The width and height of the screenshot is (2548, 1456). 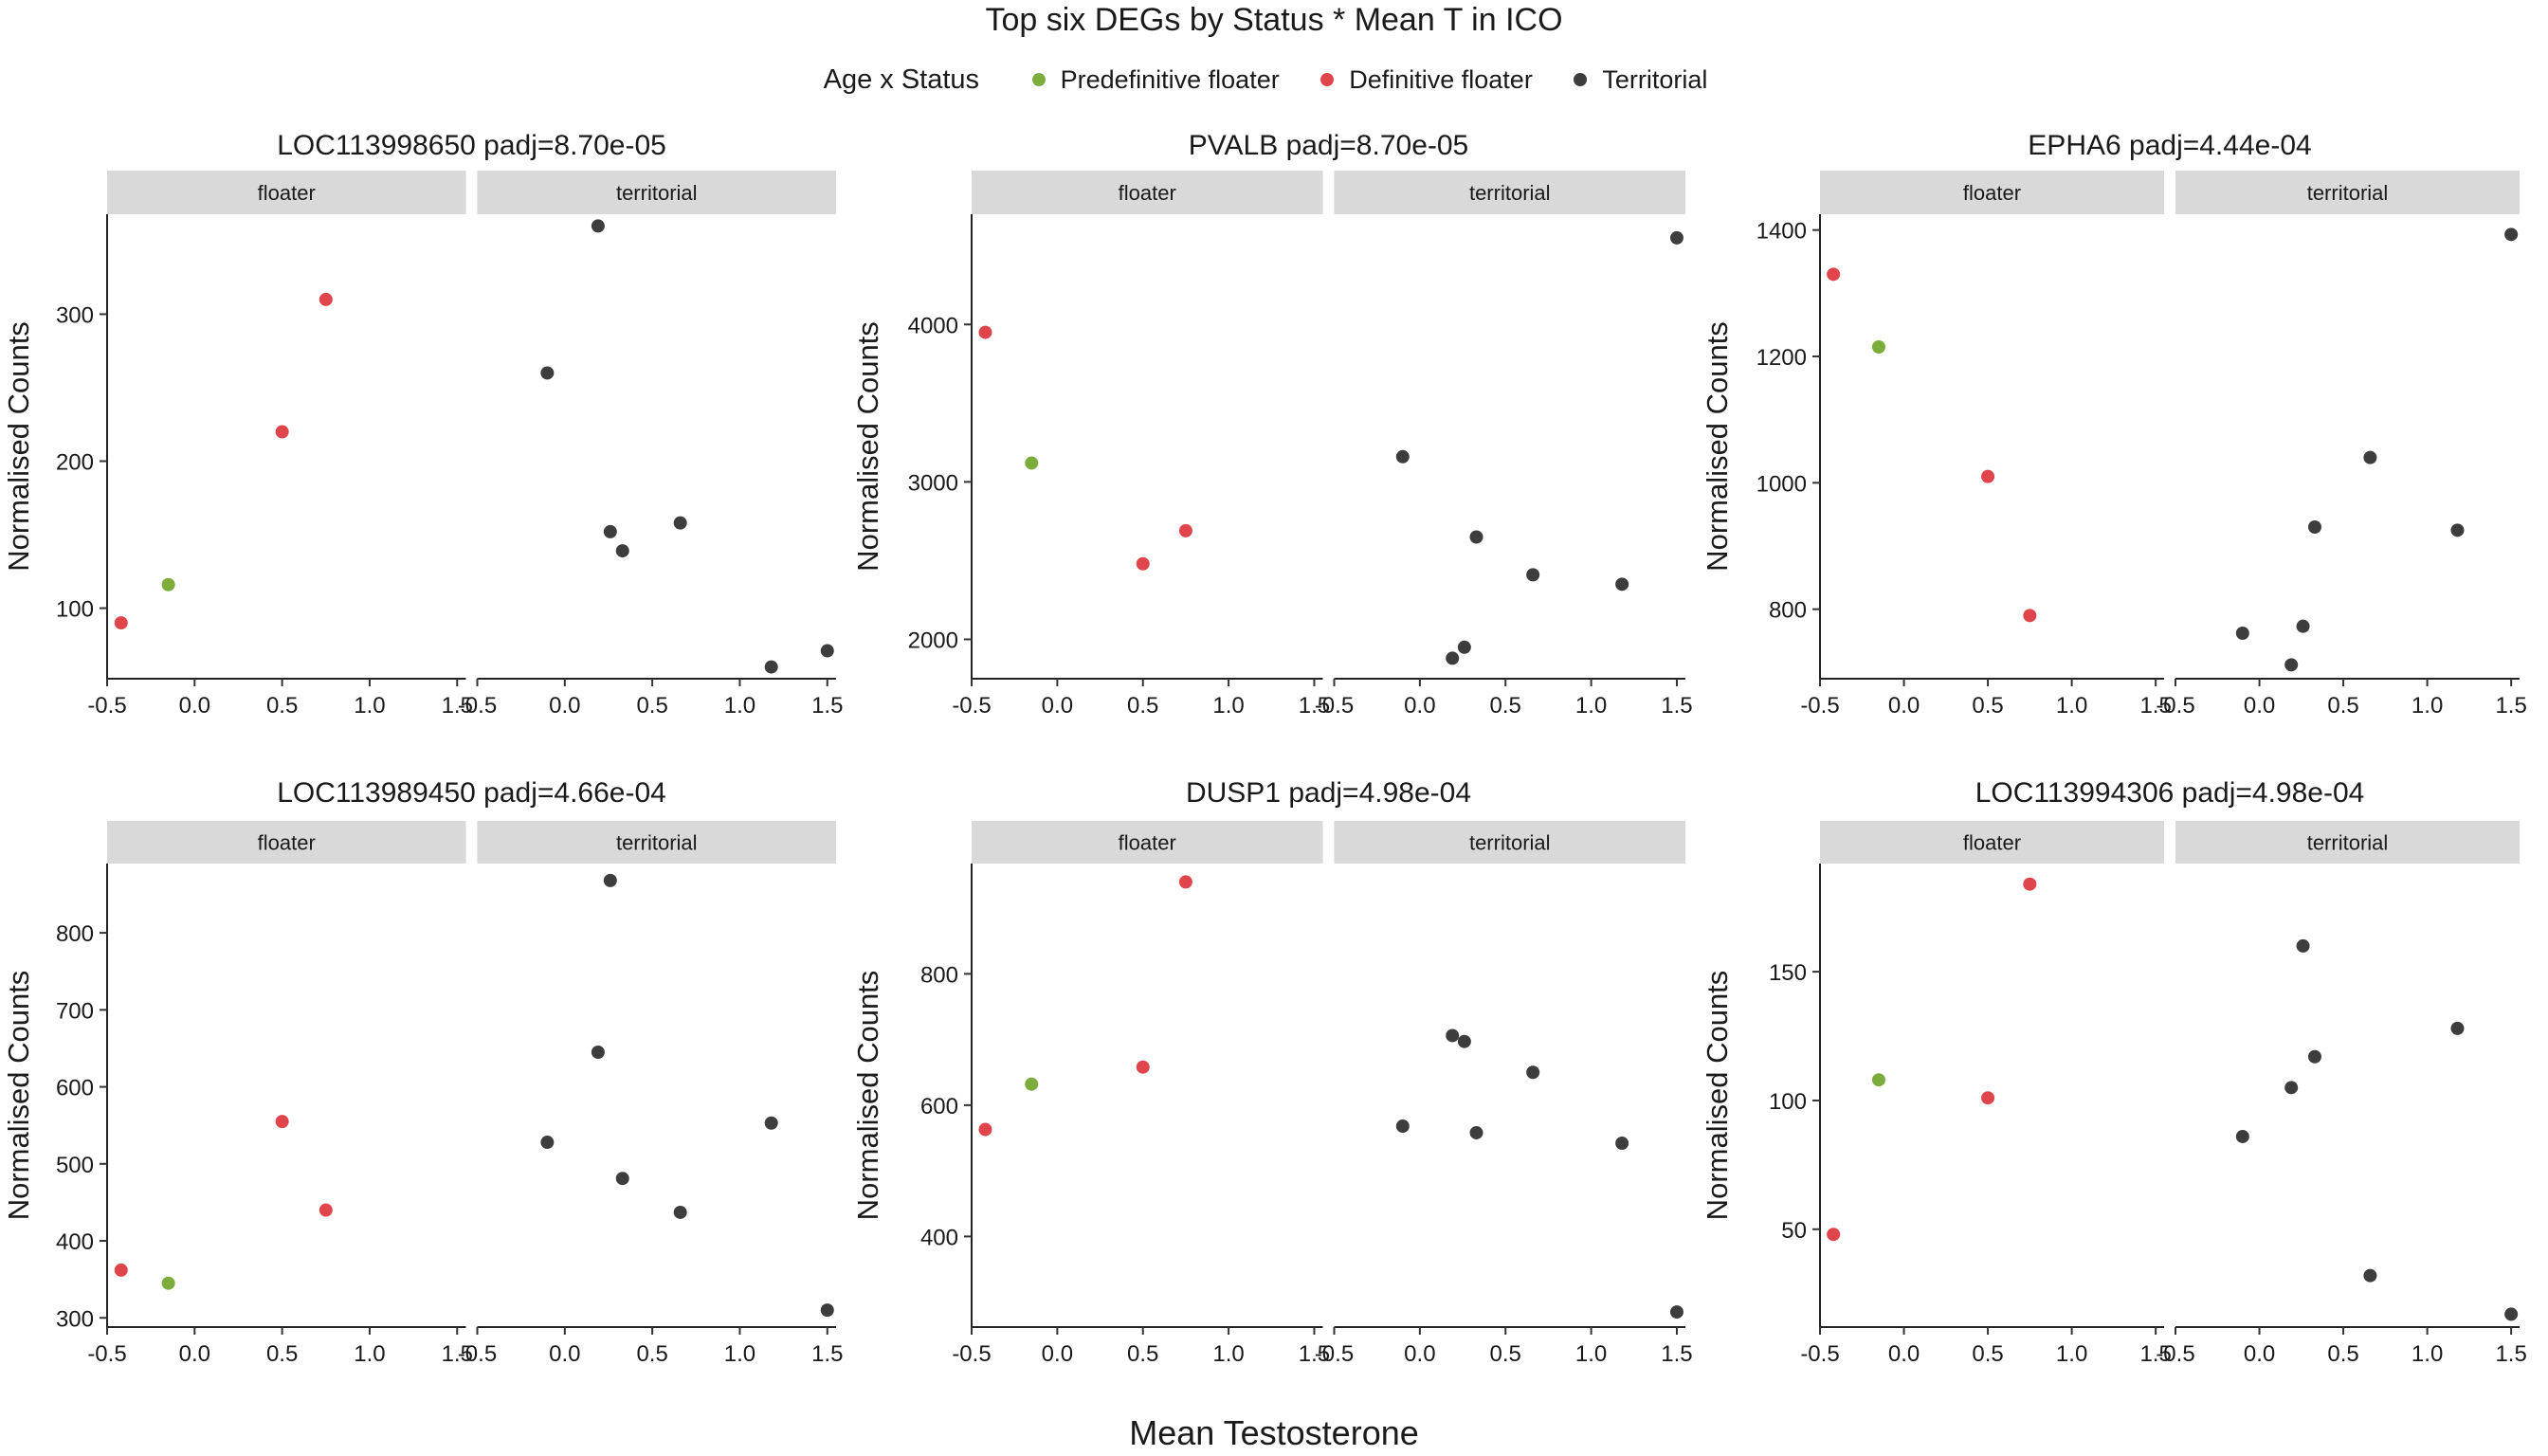 What do you see at coordinates (2175, 706) in the screenshot?
I see `panel-3-x-tick-label-territorial: -0.5` at bounding box center [2175, 706].